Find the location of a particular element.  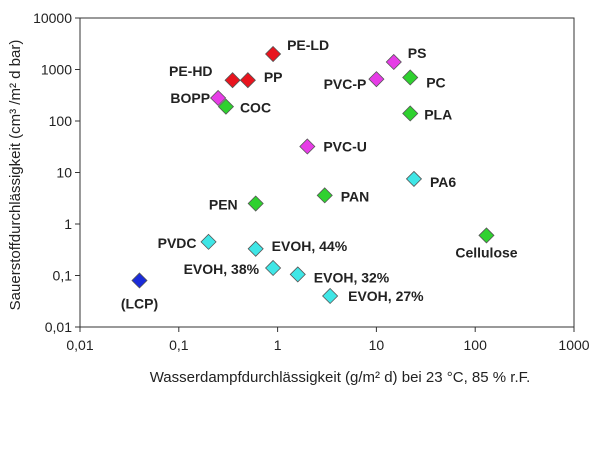

data-point-label: PE-HD is located at coordinates (191, 71).